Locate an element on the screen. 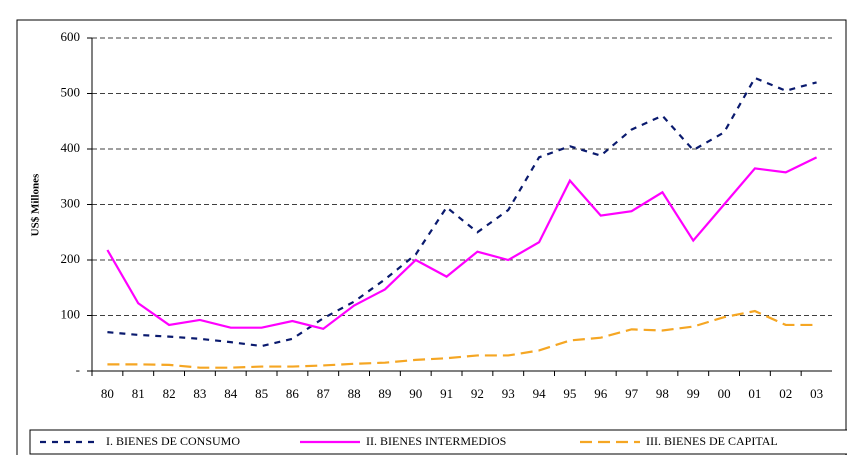 The width and height of the screenshot is (847, 455). x-tick-label: 81 is located at coordinates (138, 393).